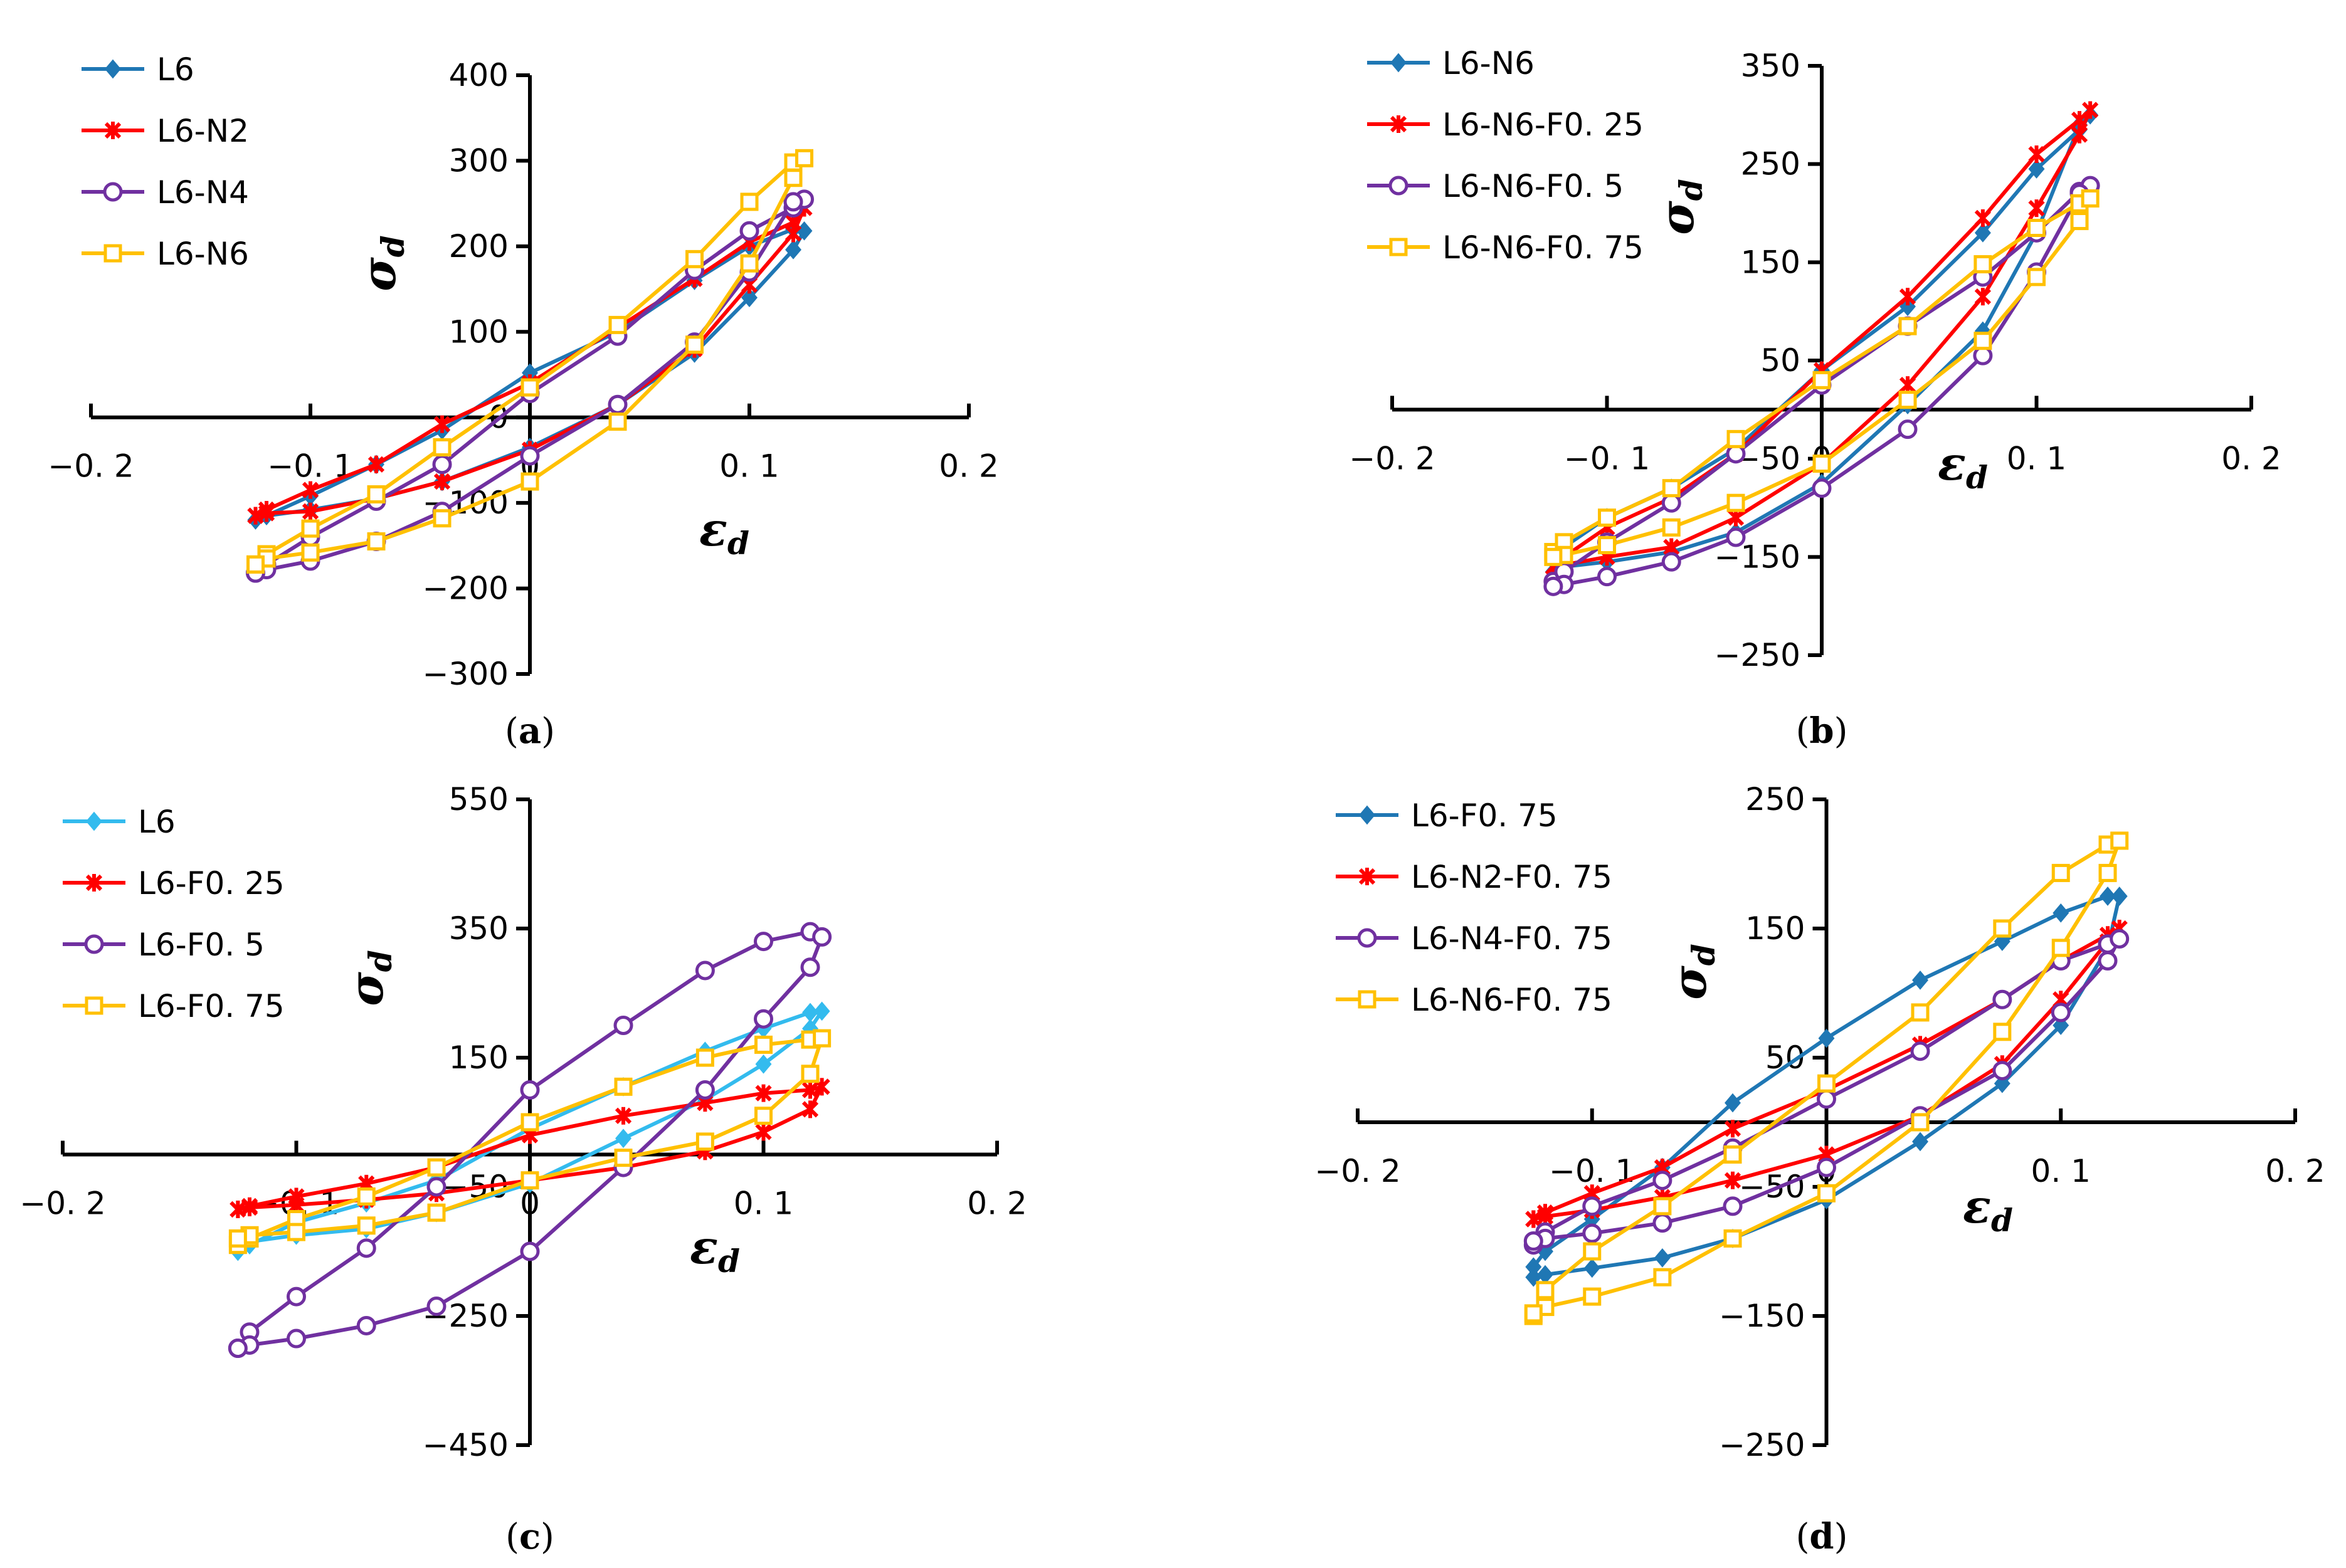 The width and height of the screenshot is (2346, 1568). I want to click on y-tick-label: 200, so click(479, 246).